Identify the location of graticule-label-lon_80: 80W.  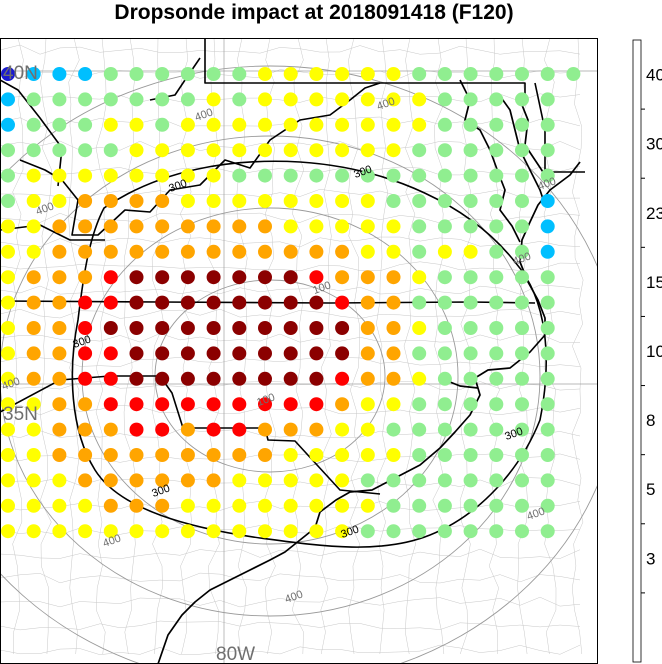
(235, 654).